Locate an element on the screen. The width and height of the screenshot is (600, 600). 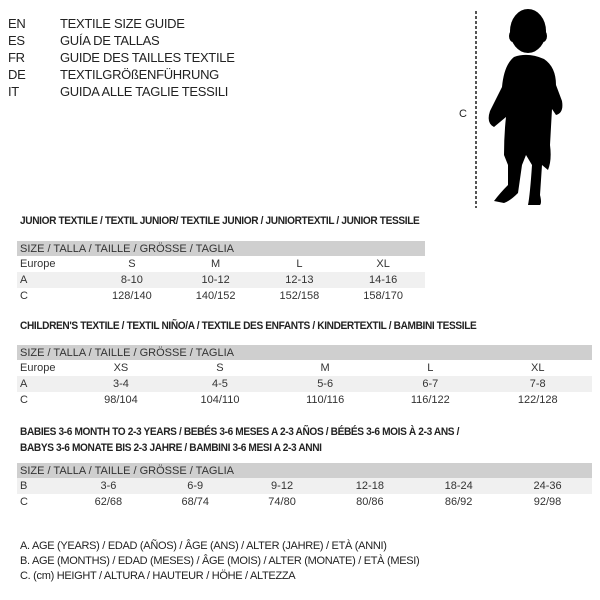
lang-en: EN TEXTILE SIZE GUIDE is located at coordinates (96, 23).